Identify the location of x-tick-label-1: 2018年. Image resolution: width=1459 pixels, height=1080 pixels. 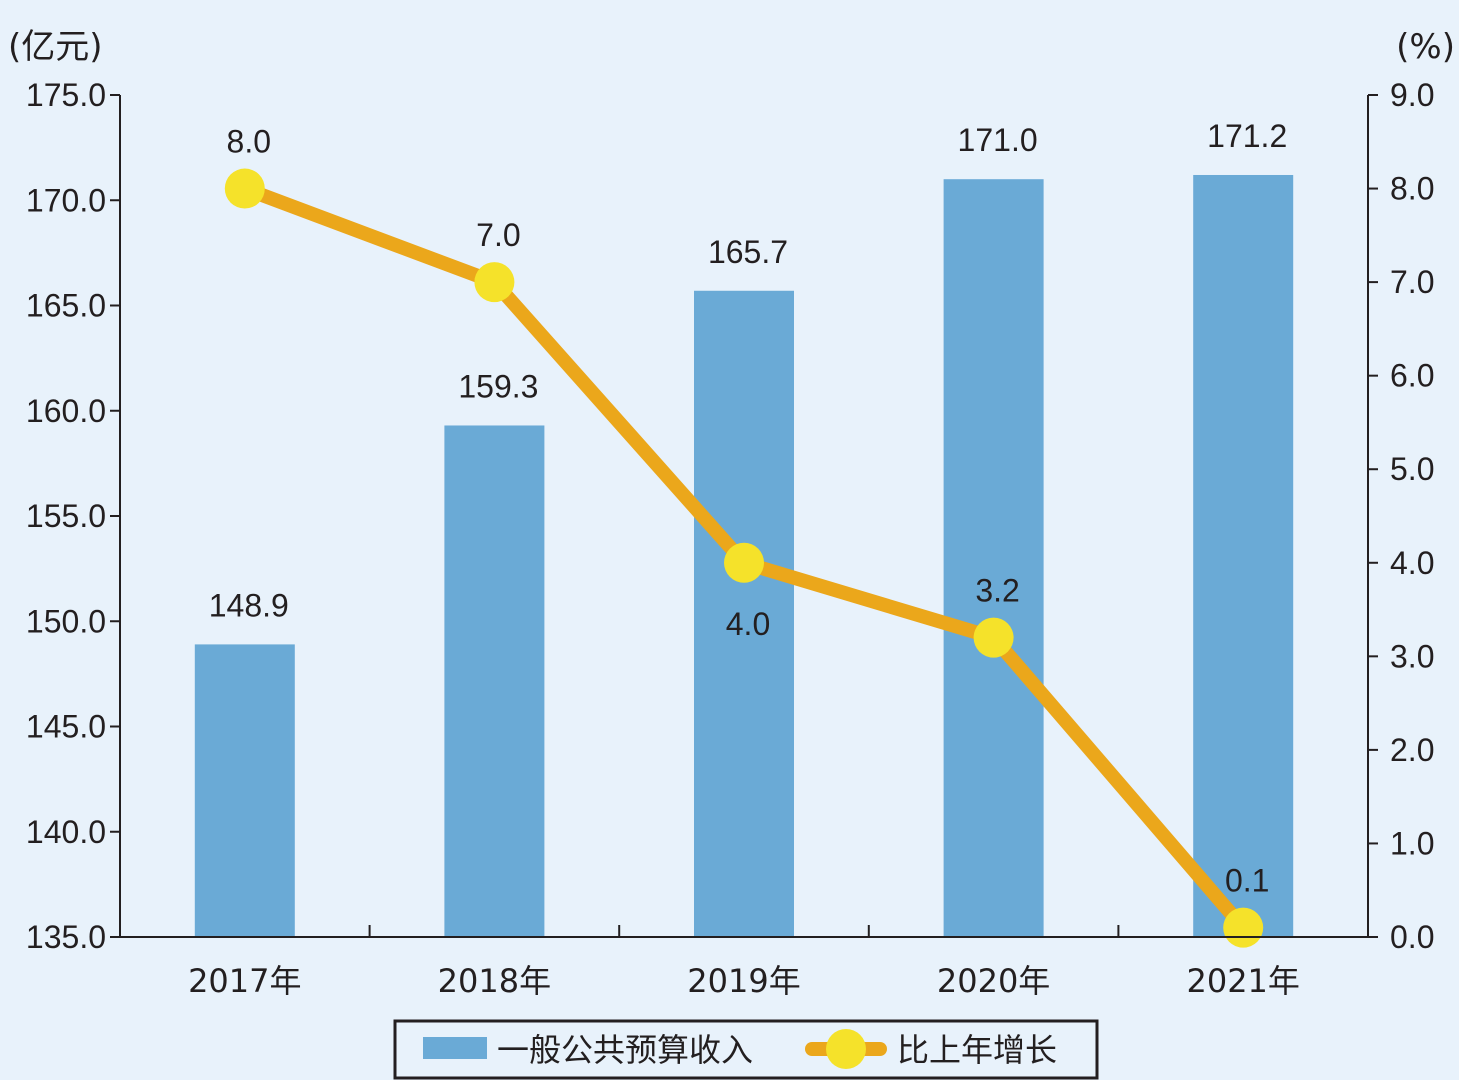
(494, 981).